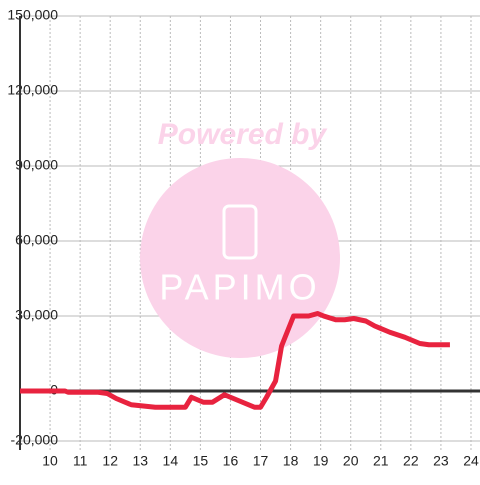 Image resolution: width=480 pixels, height=485 pixels. Describe the element at coordinates (240, 232) in the screenshot. I see `watermark-icon` at that location.